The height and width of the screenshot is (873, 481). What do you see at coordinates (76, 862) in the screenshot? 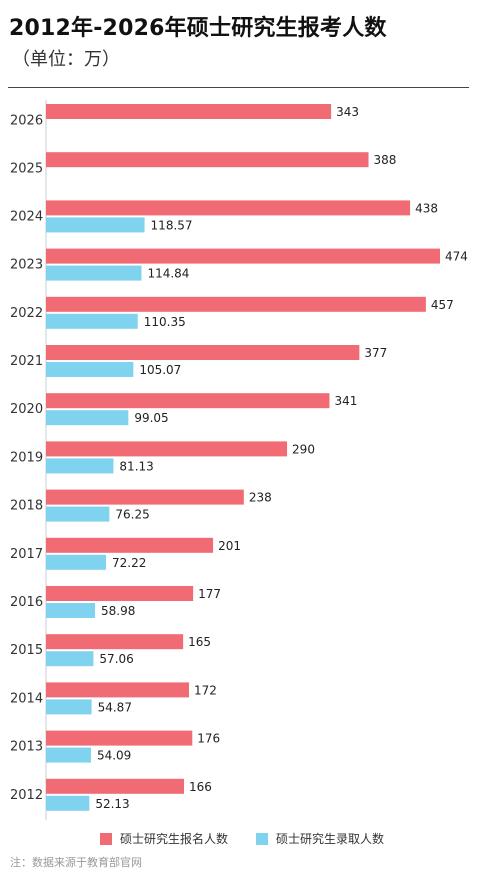
I see `source-note: 注：数据来源于教育部官网` at bounding box center [76, 862].